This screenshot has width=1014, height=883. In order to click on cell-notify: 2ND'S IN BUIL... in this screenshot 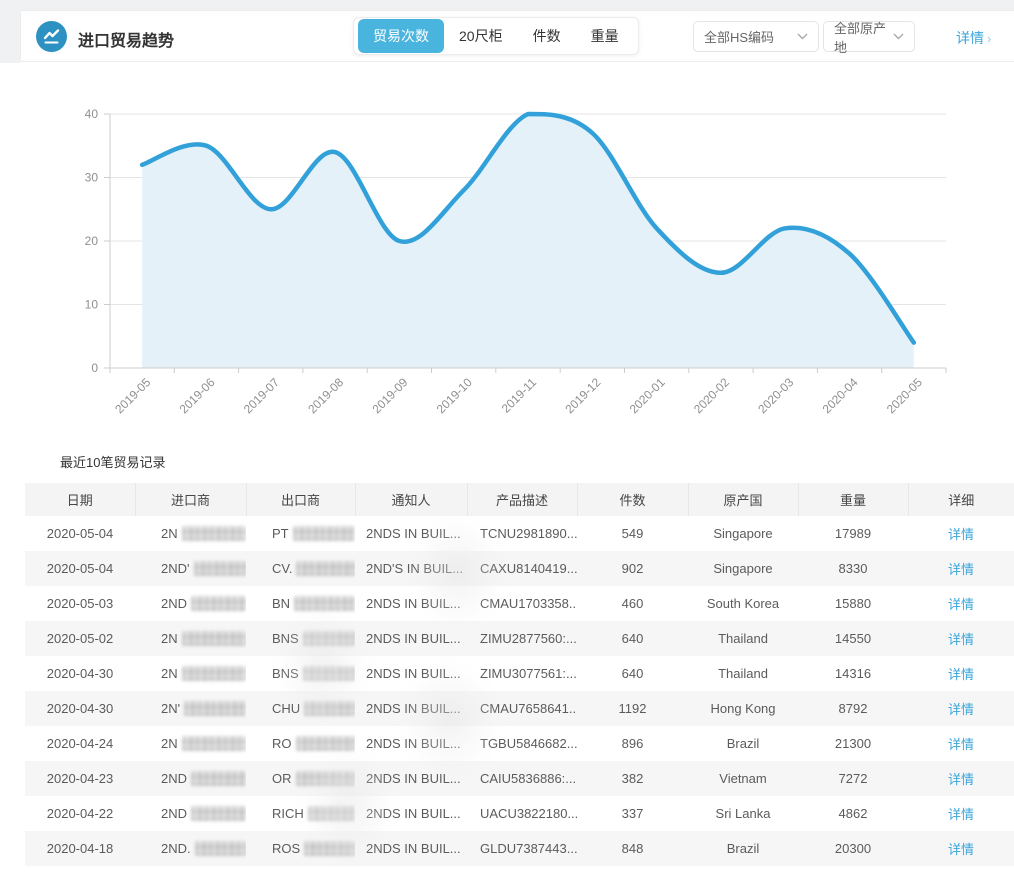, I will do `click(411, 568)`.